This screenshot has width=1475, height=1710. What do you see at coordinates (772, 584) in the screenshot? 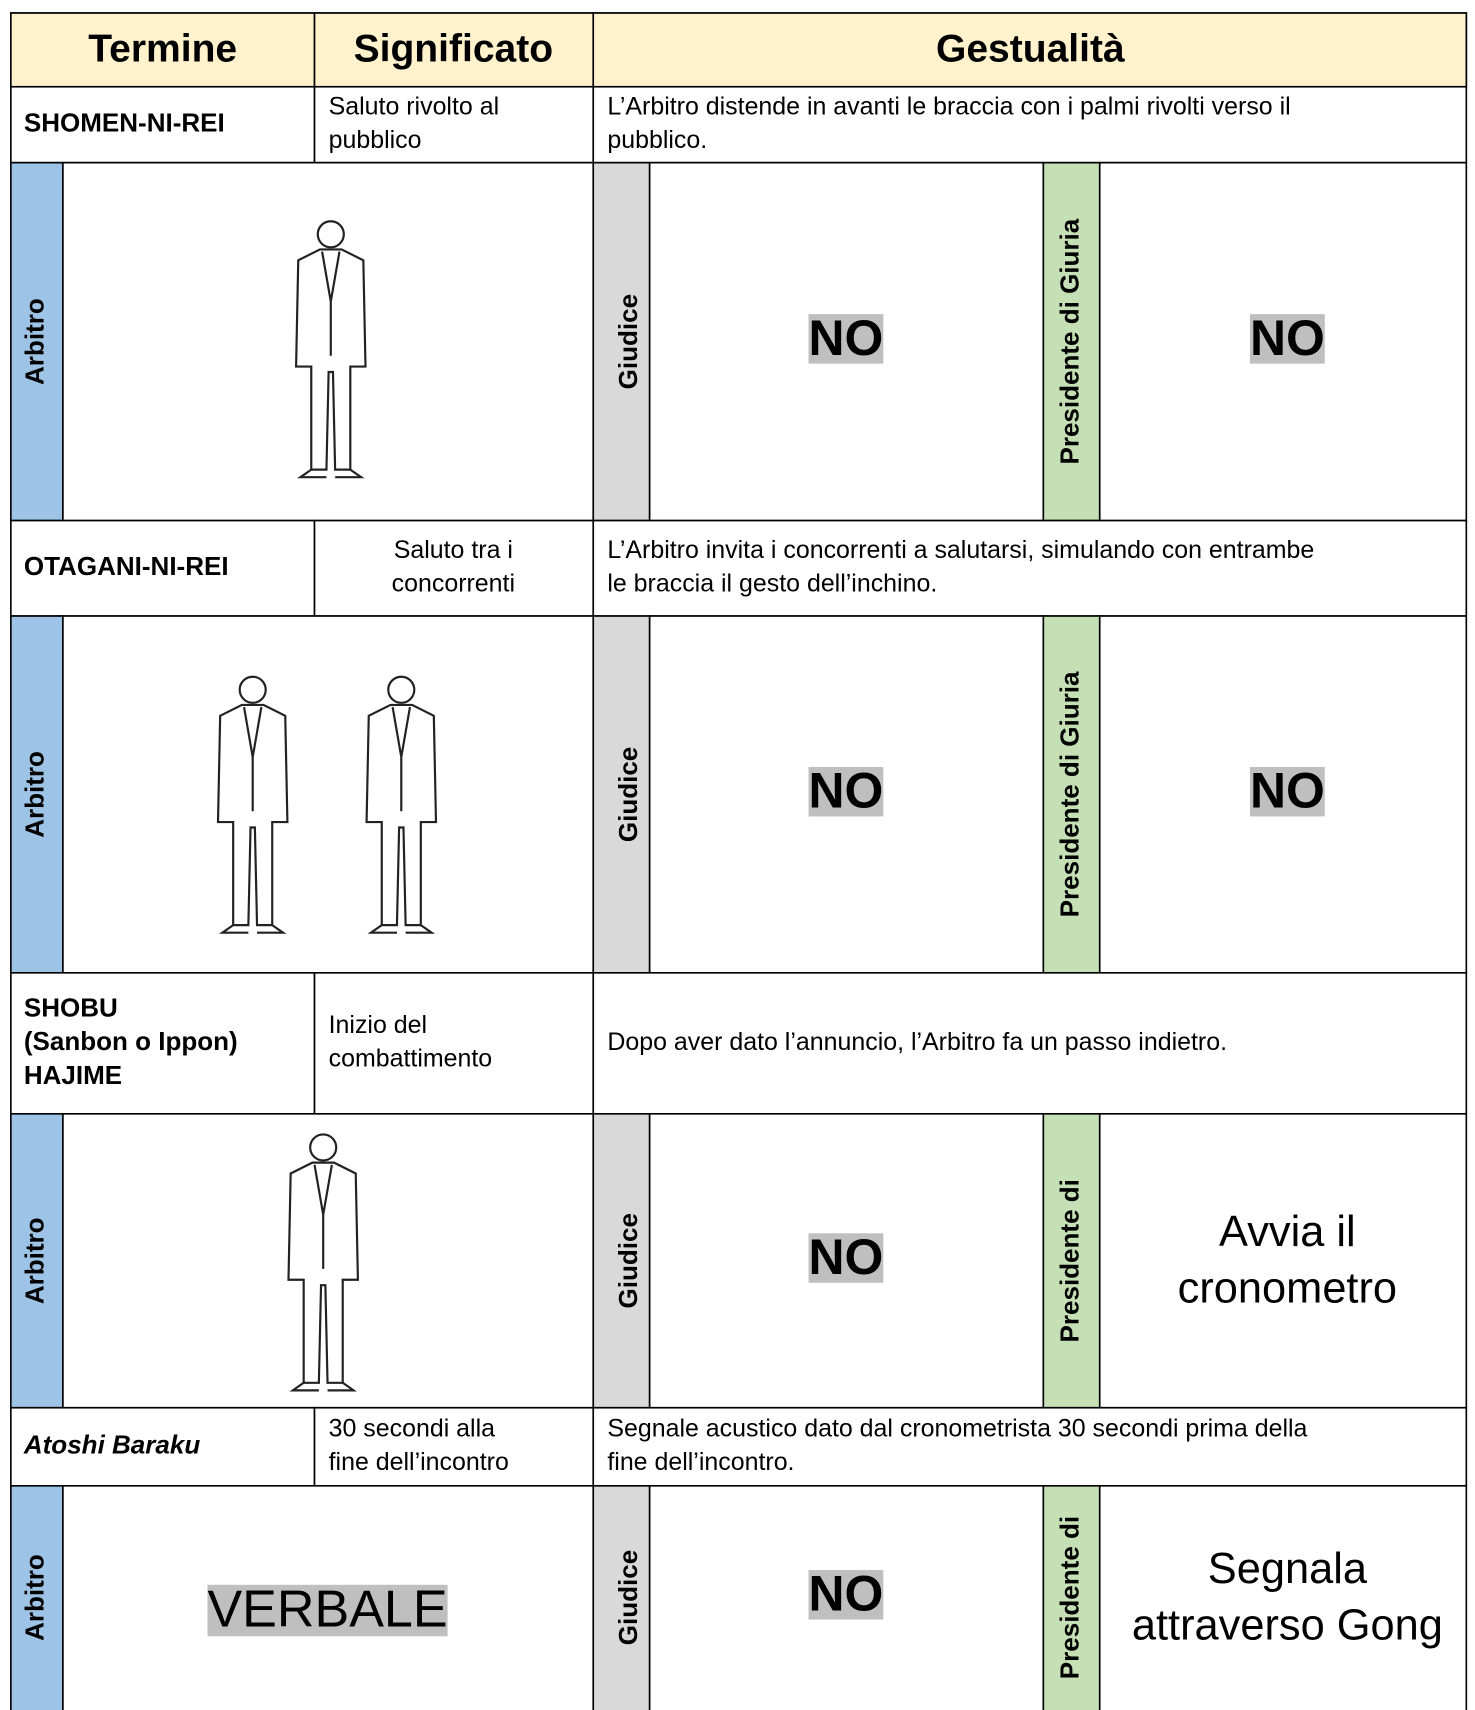
I see `cell-text: le braccia il gesto dell’inchino.` at bounding box center [772, 584].